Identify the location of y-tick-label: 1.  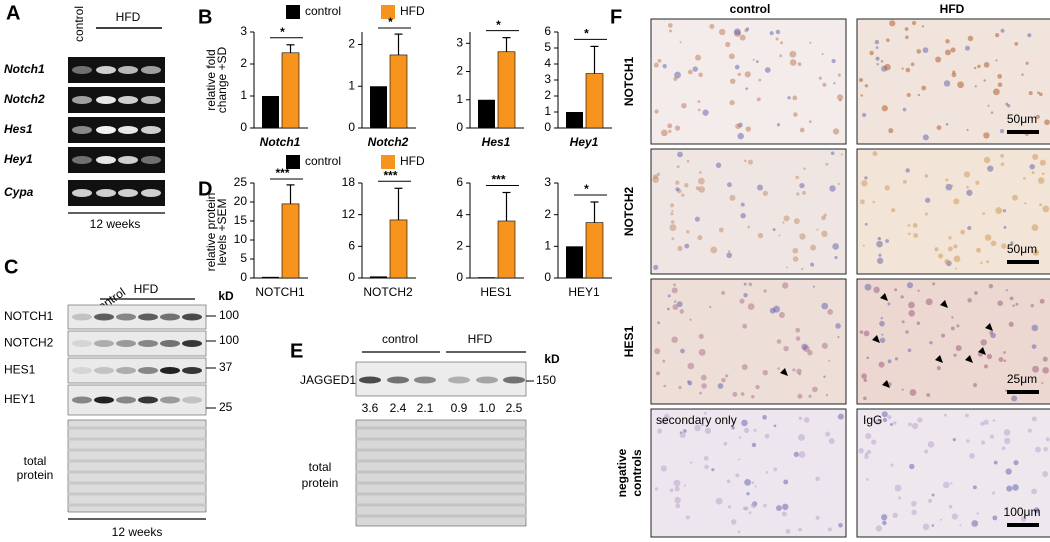
(547, 246).